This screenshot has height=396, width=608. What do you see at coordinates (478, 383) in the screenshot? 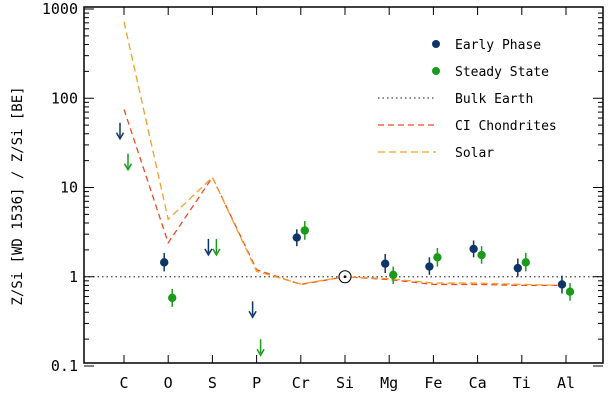
I see `x-tick-label: Ca` at bounding box center [478, 383].